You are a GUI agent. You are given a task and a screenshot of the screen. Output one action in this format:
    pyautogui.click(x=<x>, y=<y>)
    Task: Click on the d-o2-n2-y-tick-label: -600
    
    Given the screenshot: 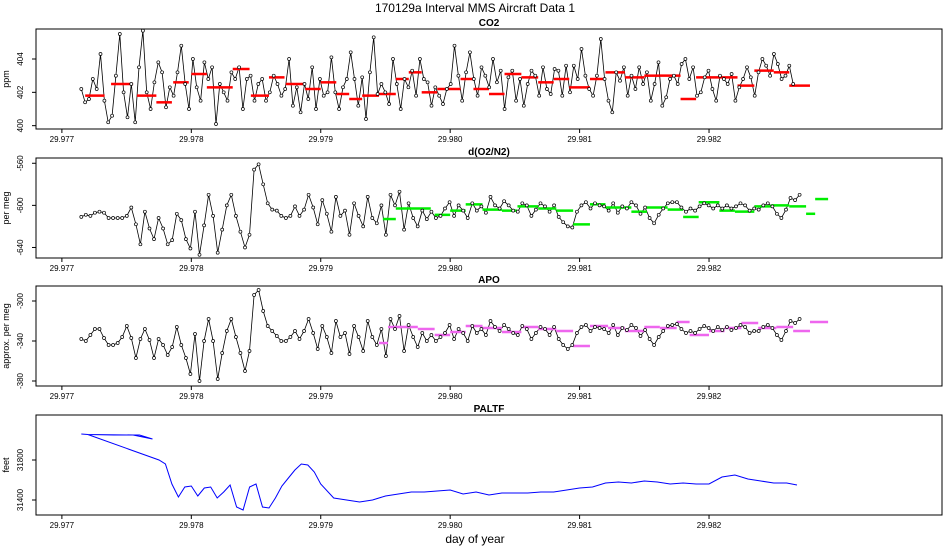 What is the action you would take?
    pyautogui.click(x=20, y=205)
    